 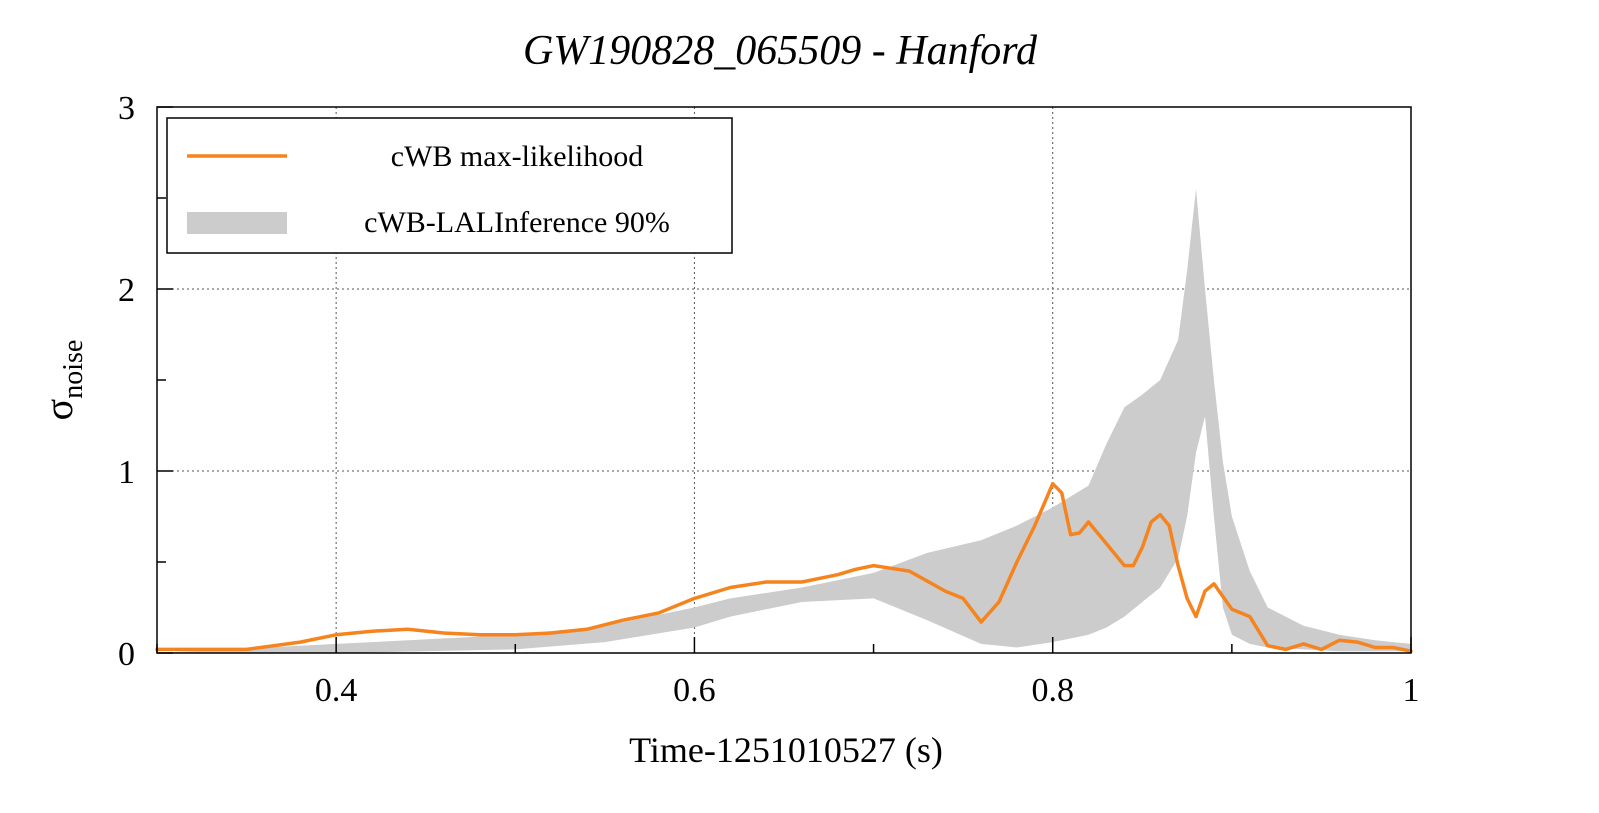 I want to click on y-axis-label-subscript: noise, so click(x=73, y=369).